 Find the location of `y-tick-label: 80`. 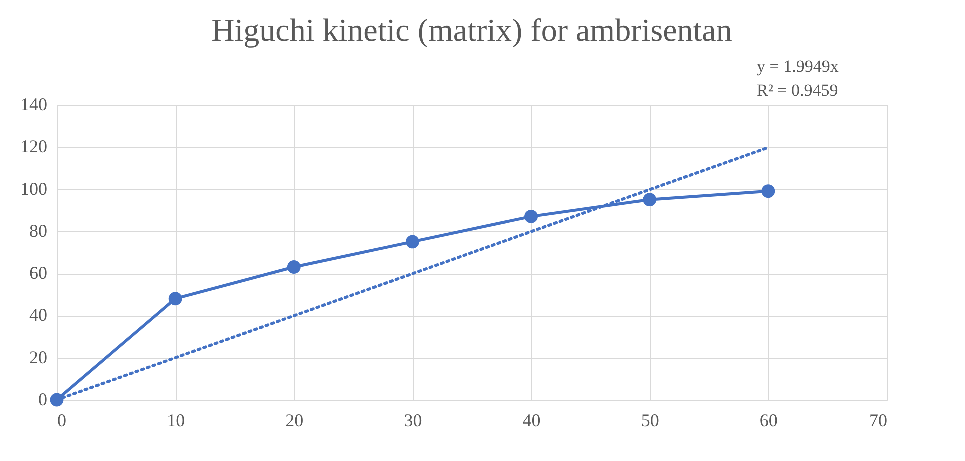

y-tick-label: 80 is located at coordinates (39, 230).